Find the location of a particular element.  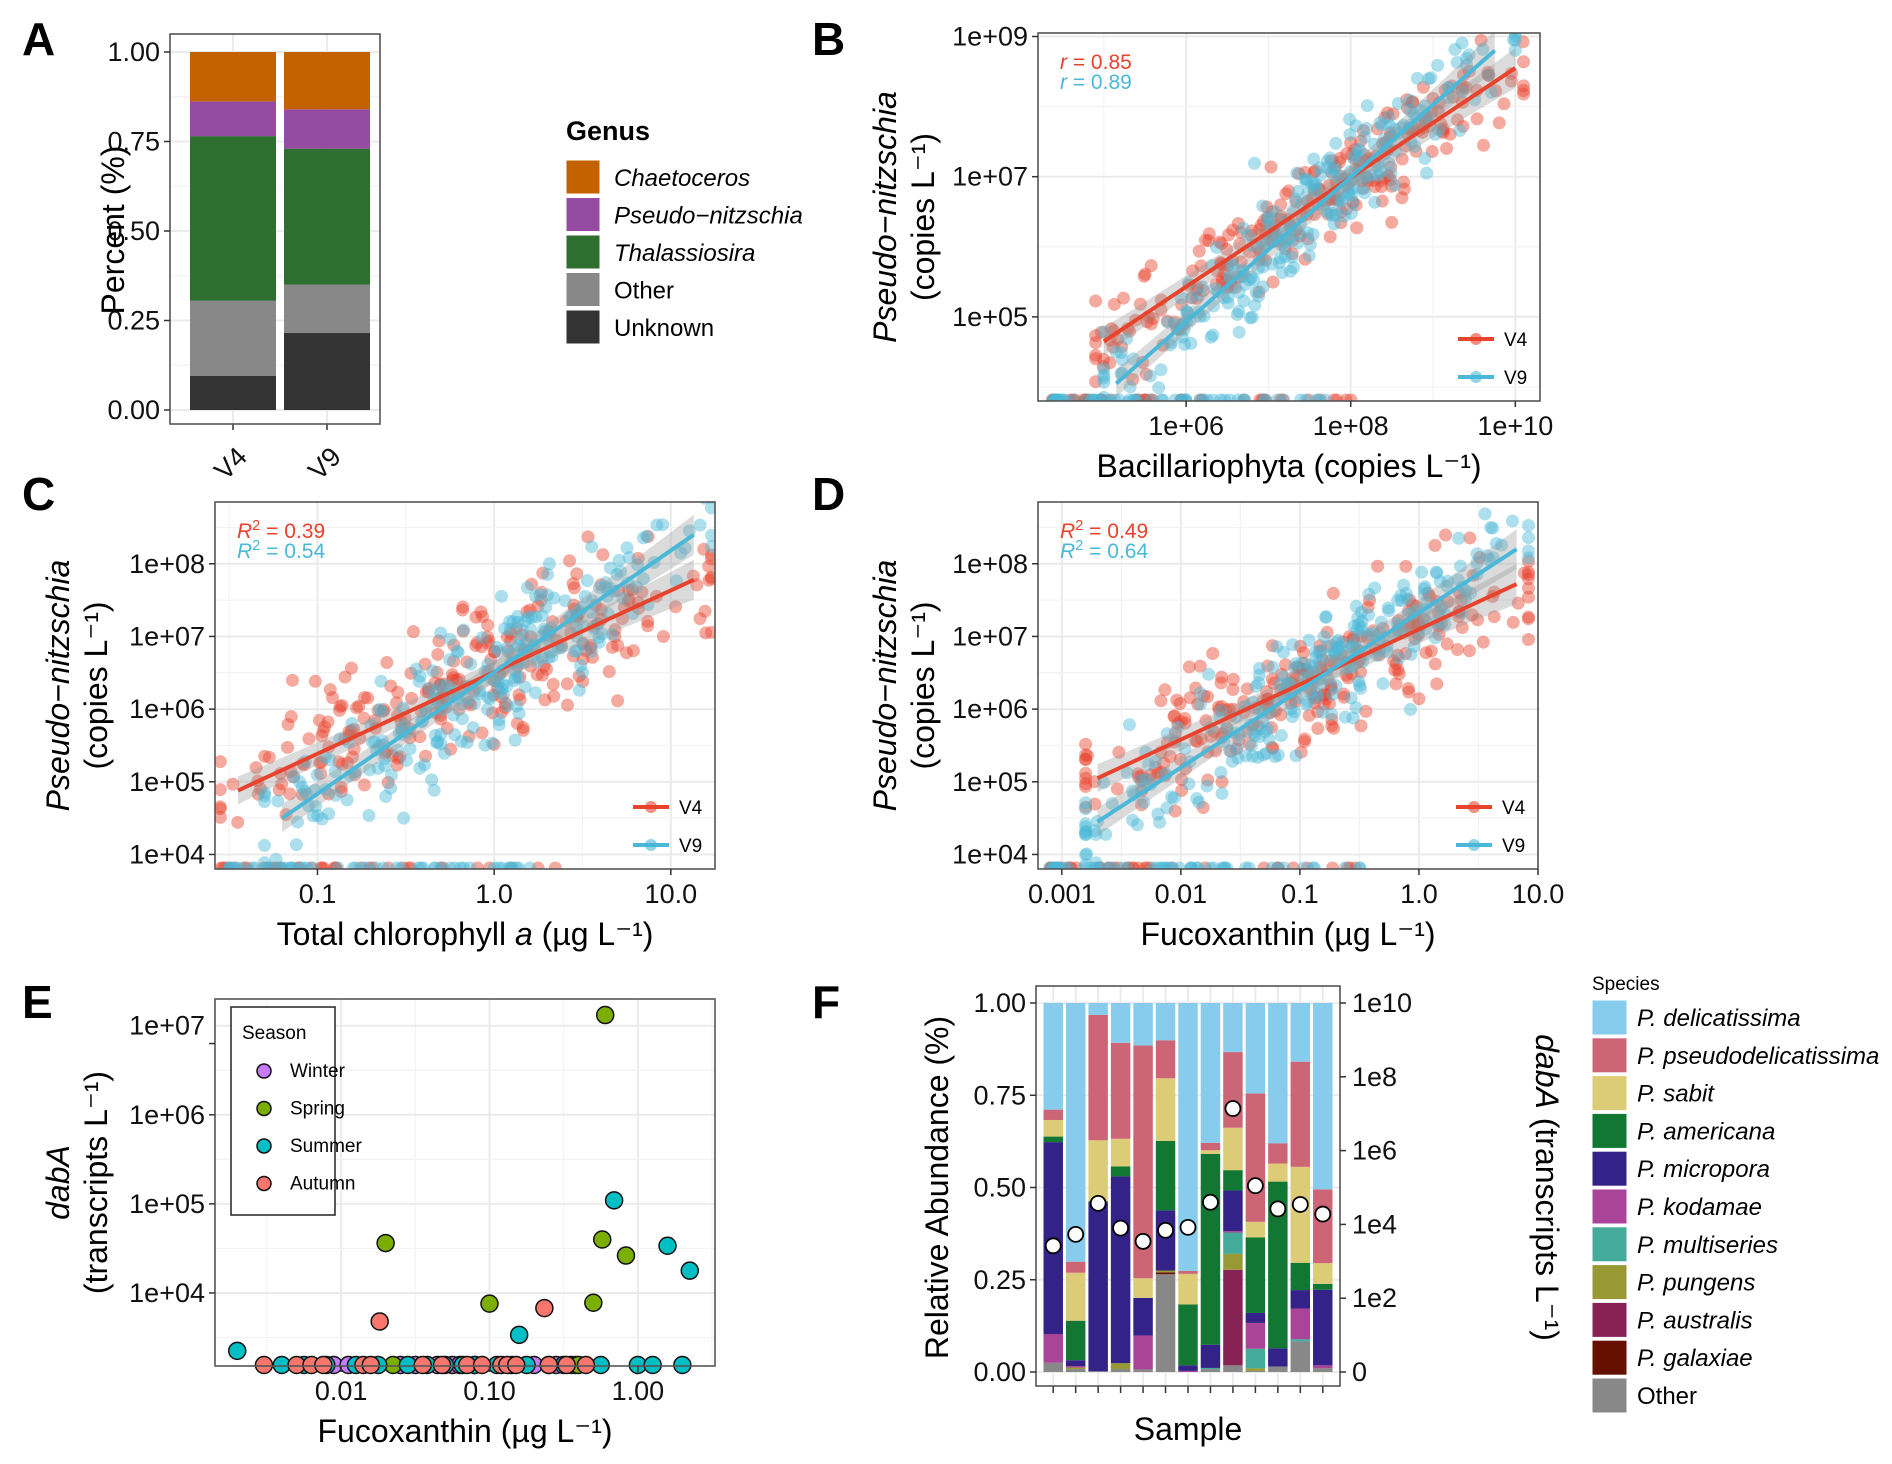

bar-segment-pmicropora is located at coordinates (1075, 1363).